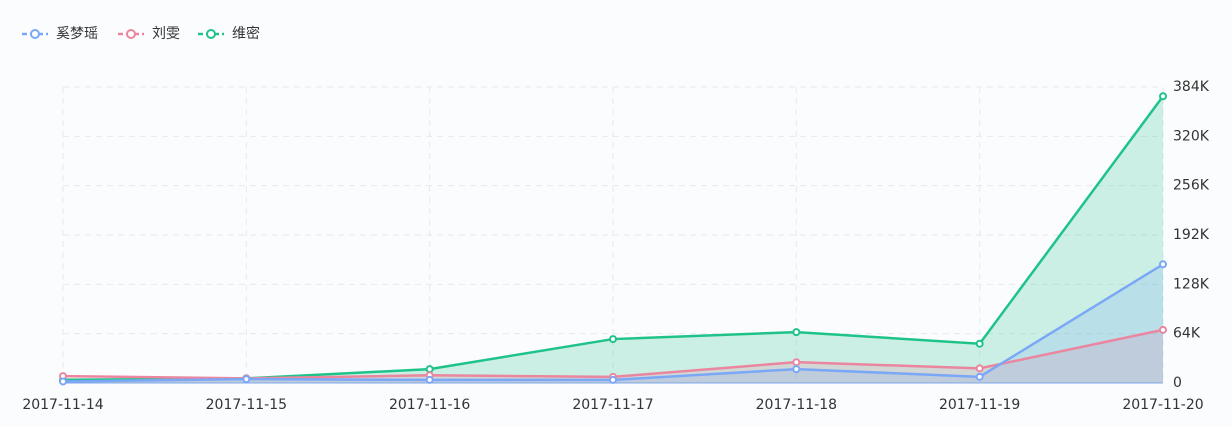 This screenshot has width=1232, height=427. I want to click on x-tick-label: 2017-11-18, so click(796, 405).